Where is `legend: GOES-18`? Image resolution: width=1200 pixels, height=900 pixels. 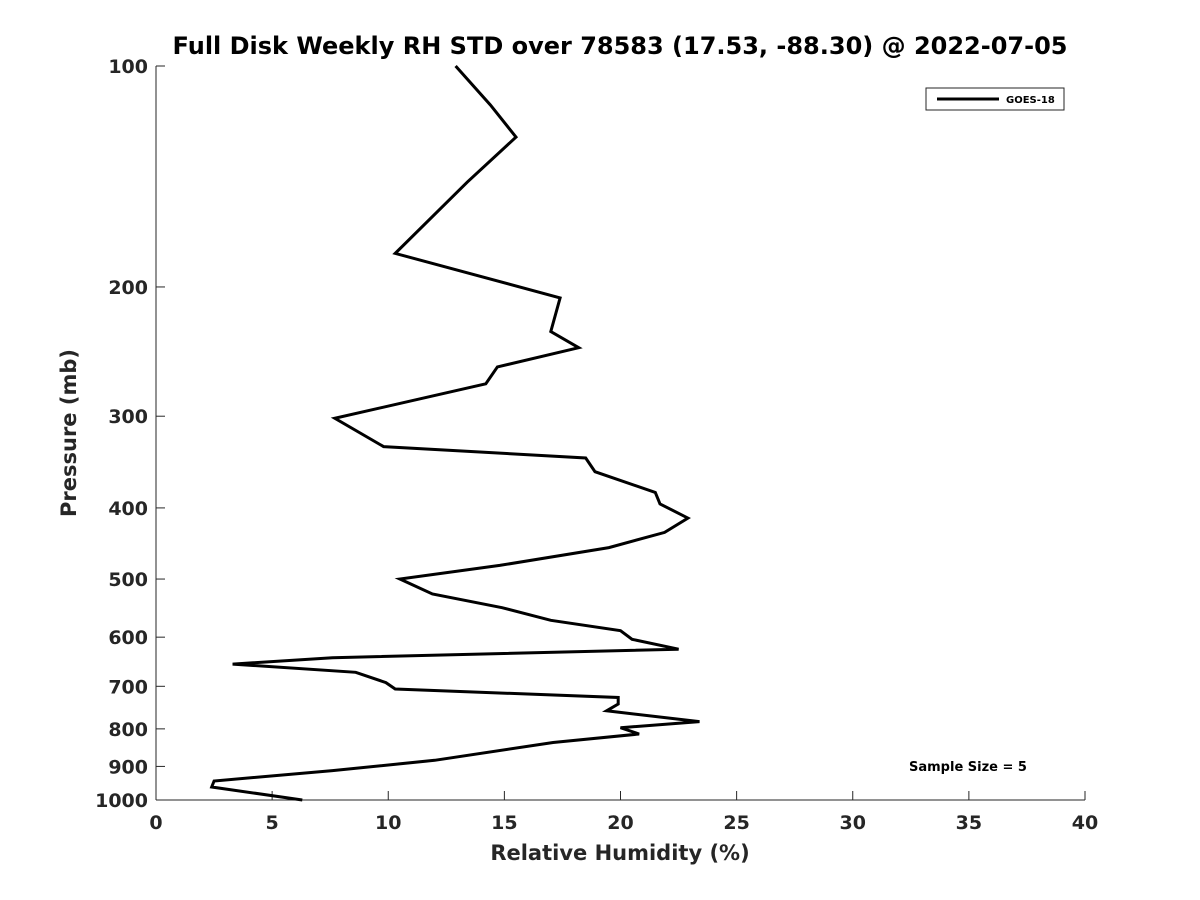 legend: GOES-18 is located at coordinates (995, 99).